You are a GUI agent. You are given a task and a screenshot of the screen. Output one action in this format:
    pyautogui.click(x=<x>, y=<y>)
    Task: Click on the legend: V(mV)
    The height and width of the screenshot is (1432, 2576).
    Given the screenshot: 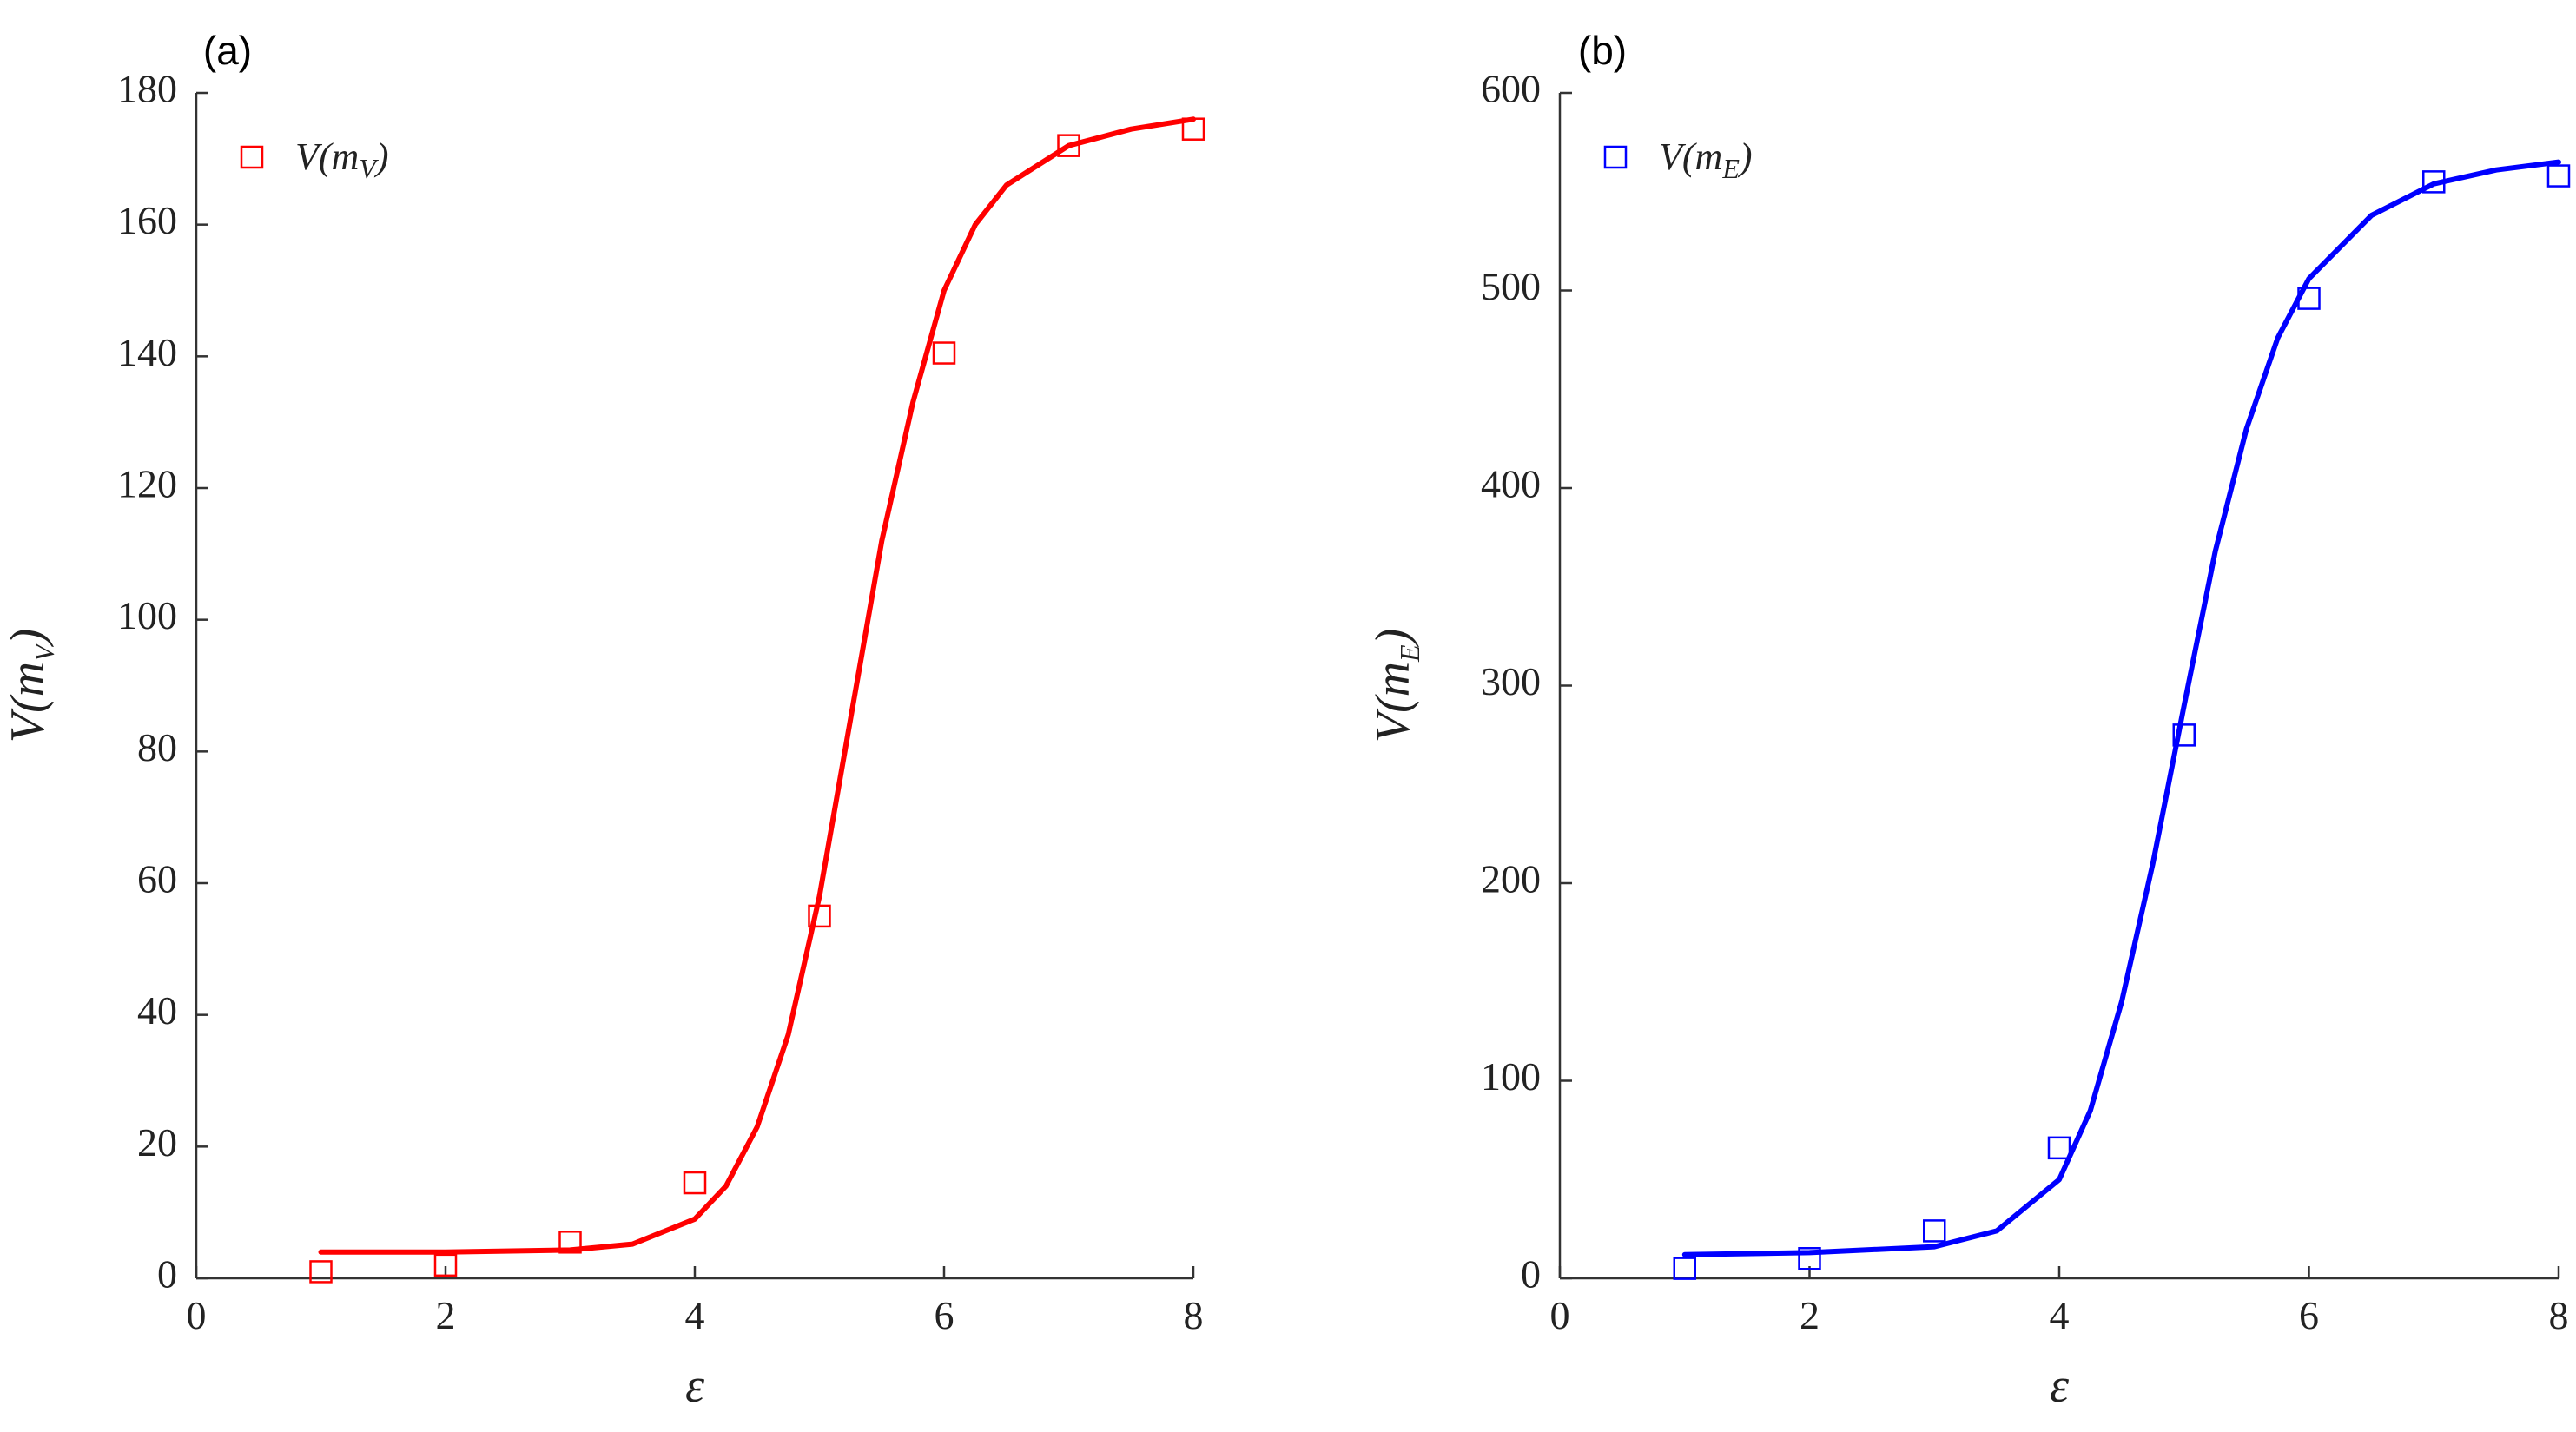 What is the action you would take?
    pyautogui.click(x=315, y=159)
    